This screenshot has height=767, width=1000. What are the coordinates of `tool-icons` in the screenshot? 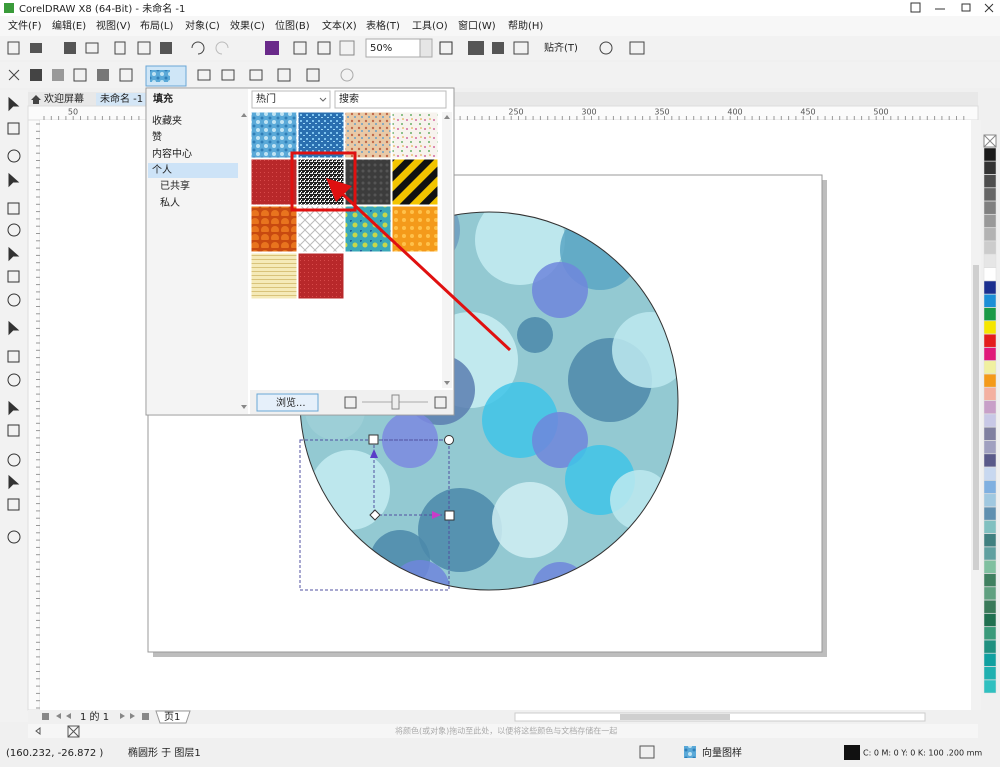 It's located at (14, 320).